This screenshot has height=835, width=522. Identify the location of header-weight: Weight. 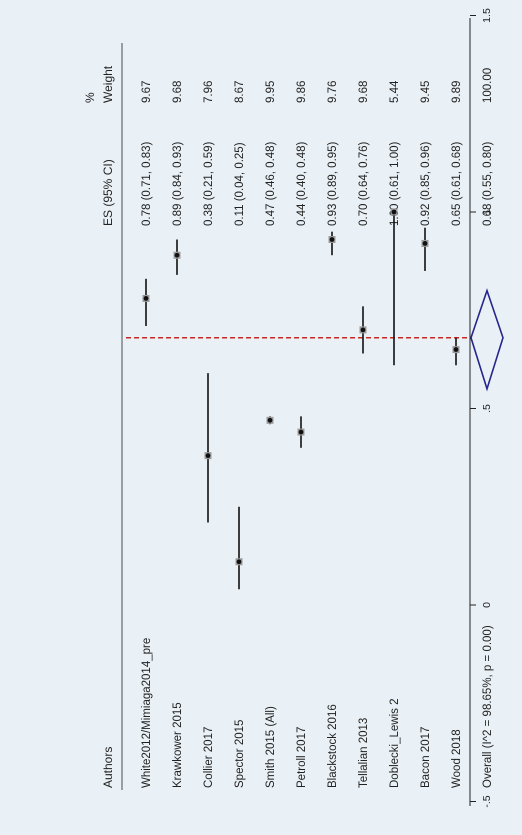
(108, 84).